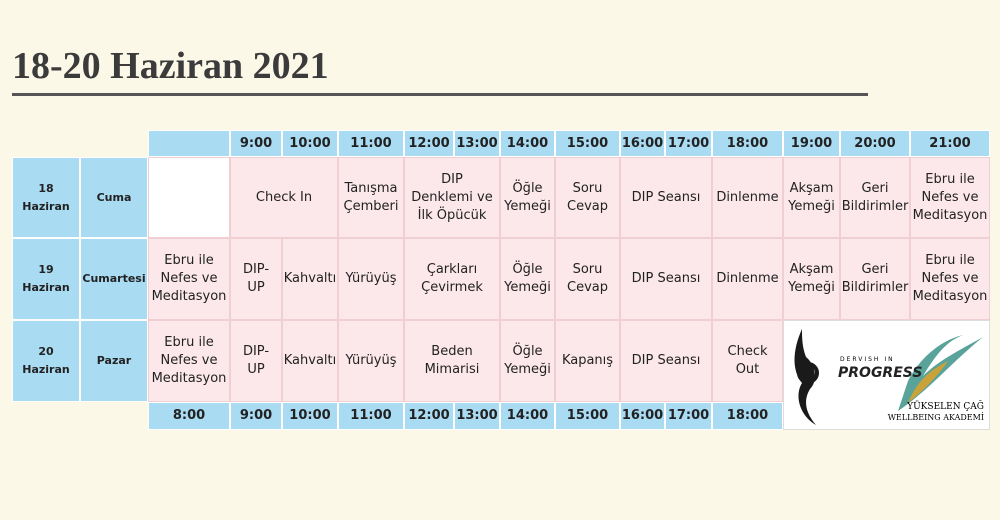 The image size is (1000, 520). What do you see at coordinates (477, 416) in the screenshot?
I see `footer-time: 13:00` at bounding box center [477, 416].